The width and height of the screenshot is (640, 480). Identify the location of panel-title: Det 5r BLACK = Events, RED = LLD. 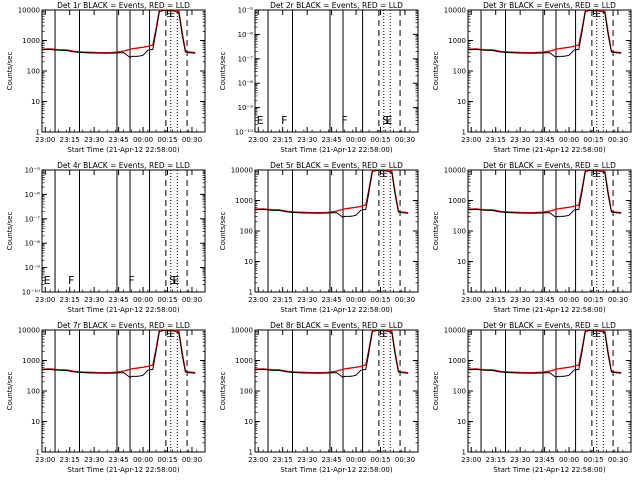
(336, 165).